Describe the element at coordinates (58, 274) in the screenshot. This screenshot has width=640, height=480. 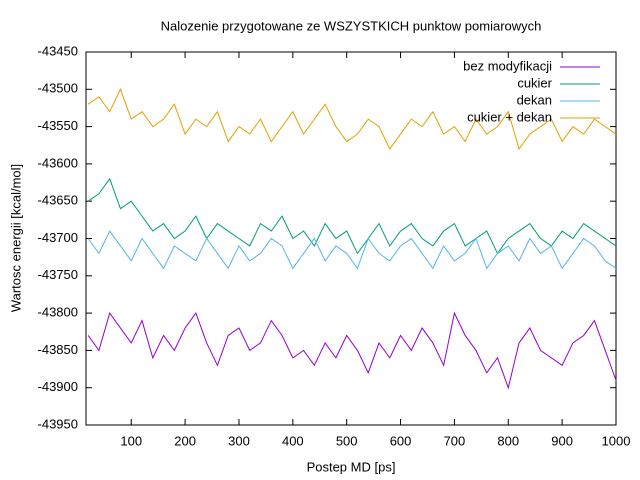
I see `y-tick-label: -43750` at that location.